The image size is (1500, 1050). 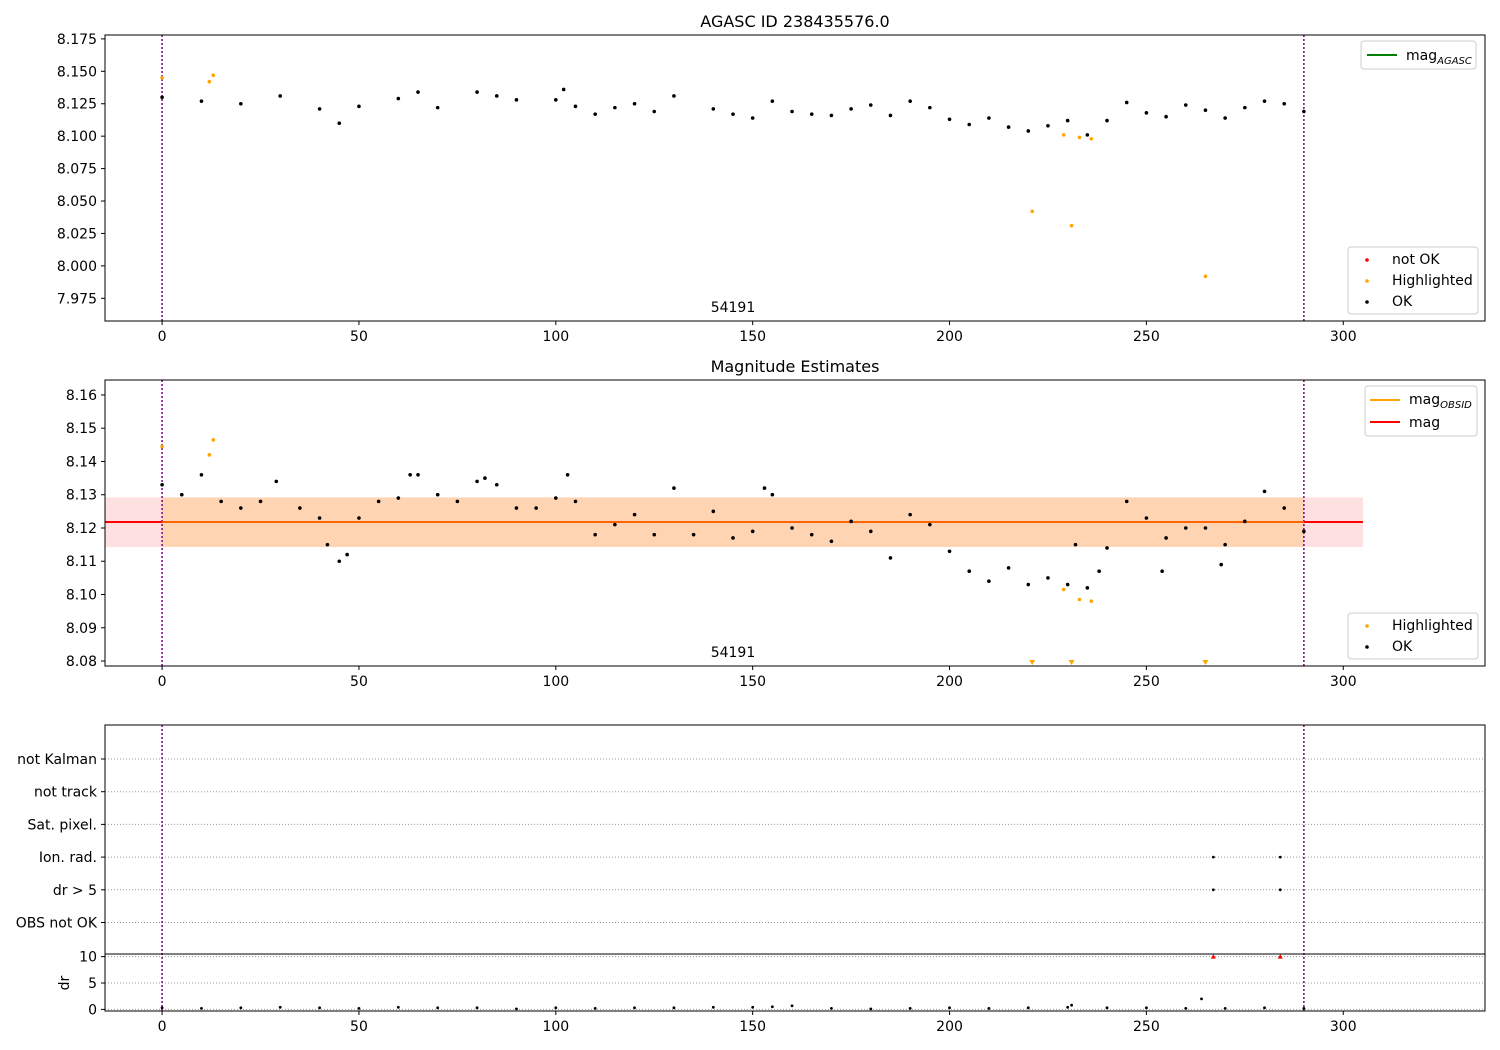 What do you see at coordinates (1454, 61) in the screenshot?
I see `legend-mag-agasc-subscript: AGASC` at bounding box center [1454, 61].